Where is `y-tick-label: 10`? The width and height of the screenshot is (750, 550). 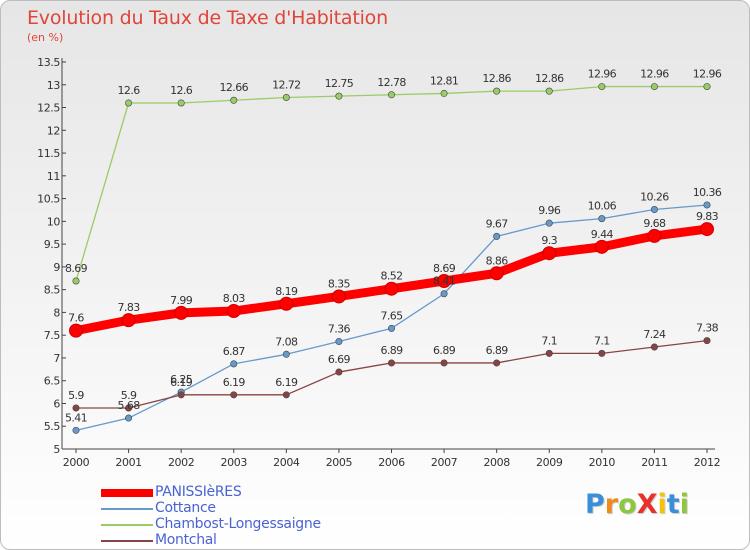 y-tick-label: 10 is located at coordinates (54, 221).